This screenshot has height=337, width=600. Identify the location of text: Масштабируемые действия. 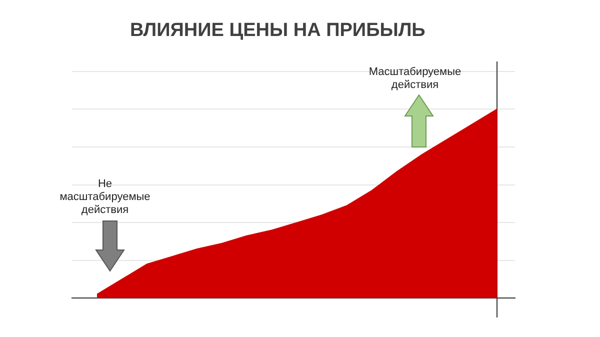
(415, 79).